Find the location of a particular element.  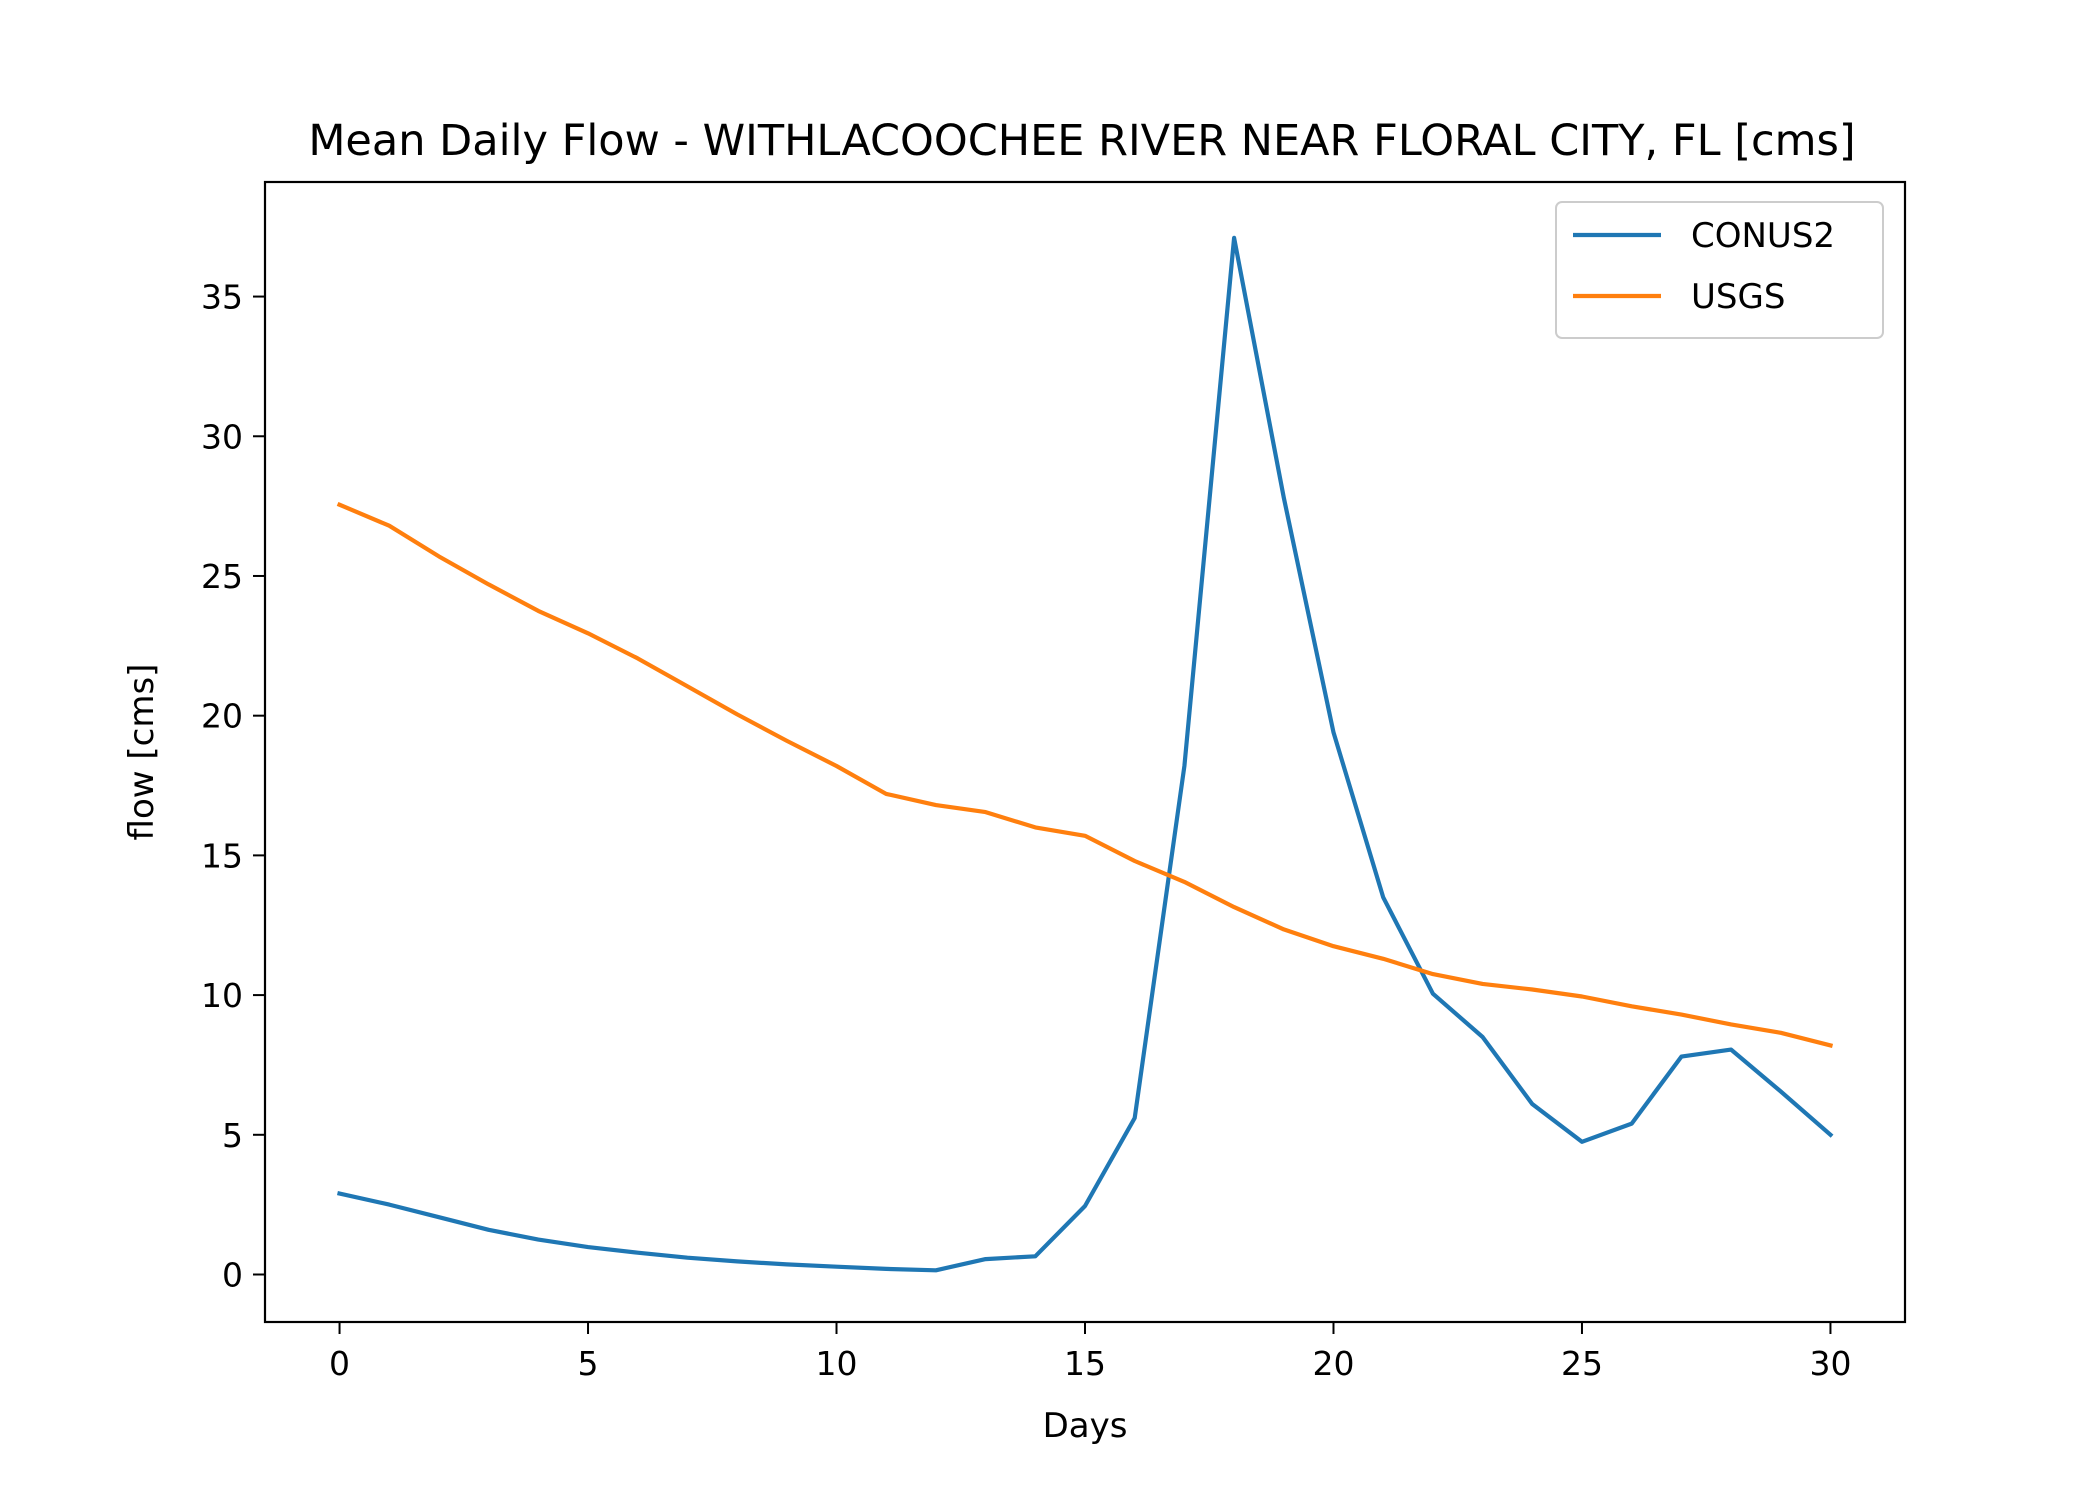

x-tick-label: 10 is located at coordinates (837, 1363).